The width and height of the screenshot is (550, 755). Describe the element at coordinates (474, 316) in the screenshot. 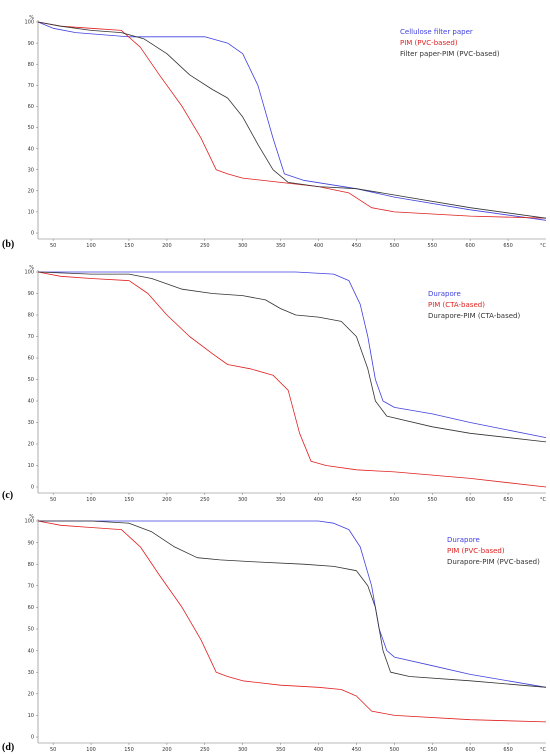

I see `legend-entry: Durapore-PIM (CTA-based)` at that location.